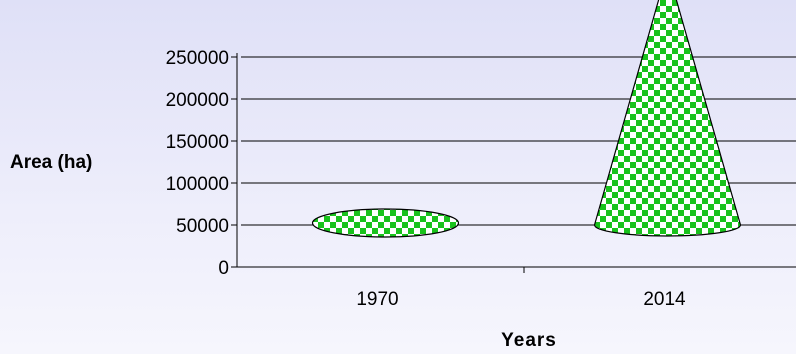  What do you see at coordinates (202, 226) in the screenshot?
I see `y-tick-label: 50000` at bounding box center [202, 226].